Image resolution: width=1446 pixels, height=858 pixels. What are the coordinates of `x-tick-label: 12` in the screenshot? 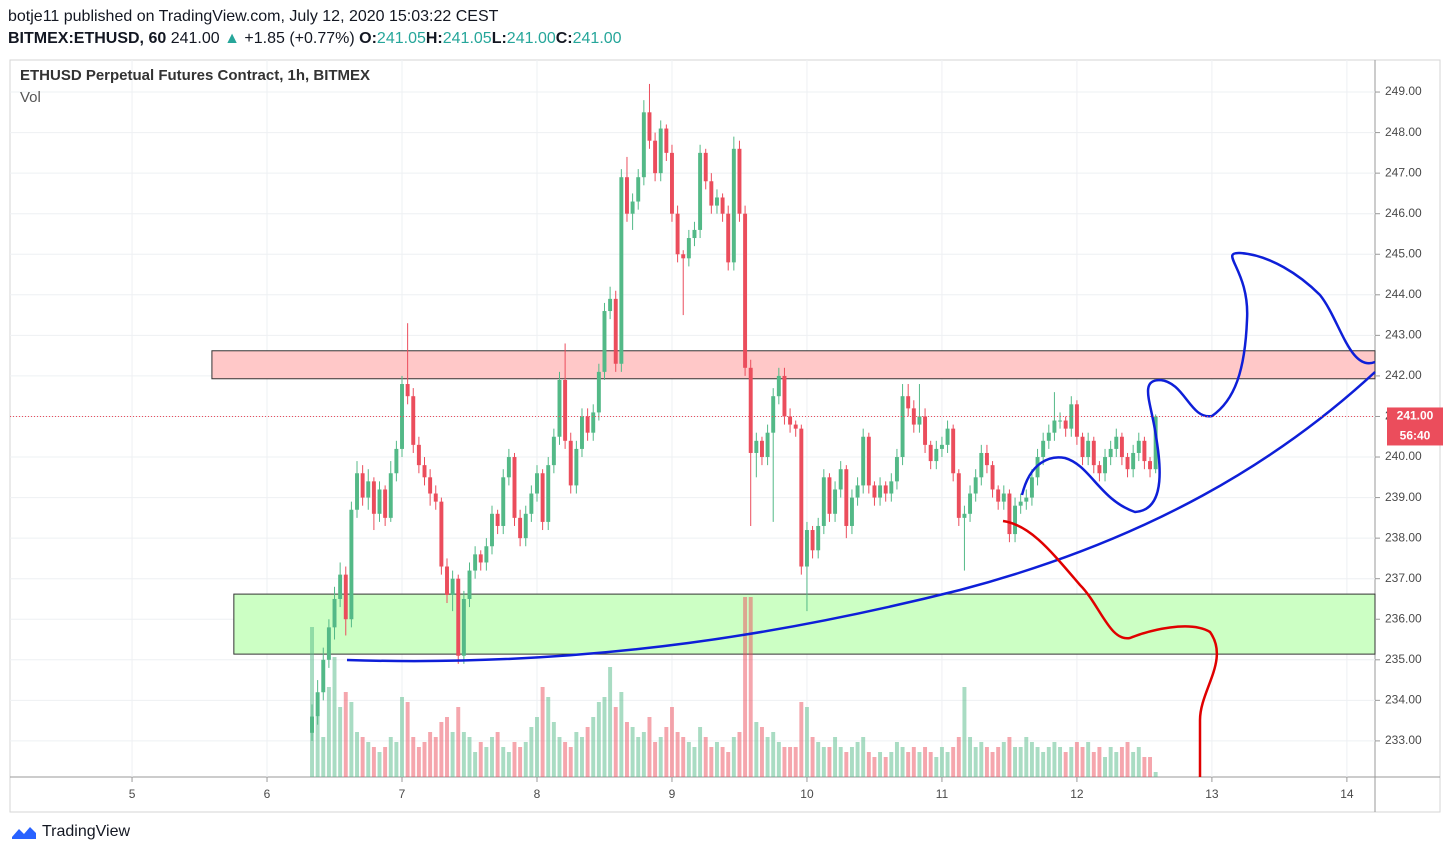 It's located at (1077, 794).